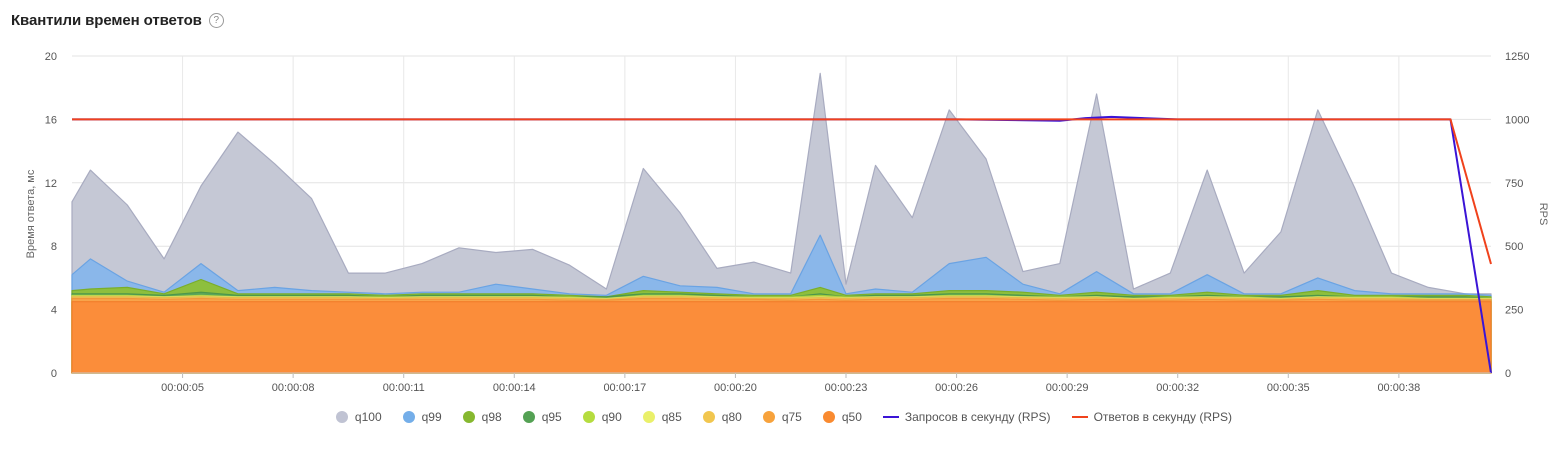 The height and width of the screenshot is (457, 1568). I want to click on legend-item-3: q95, so click(542, 417).